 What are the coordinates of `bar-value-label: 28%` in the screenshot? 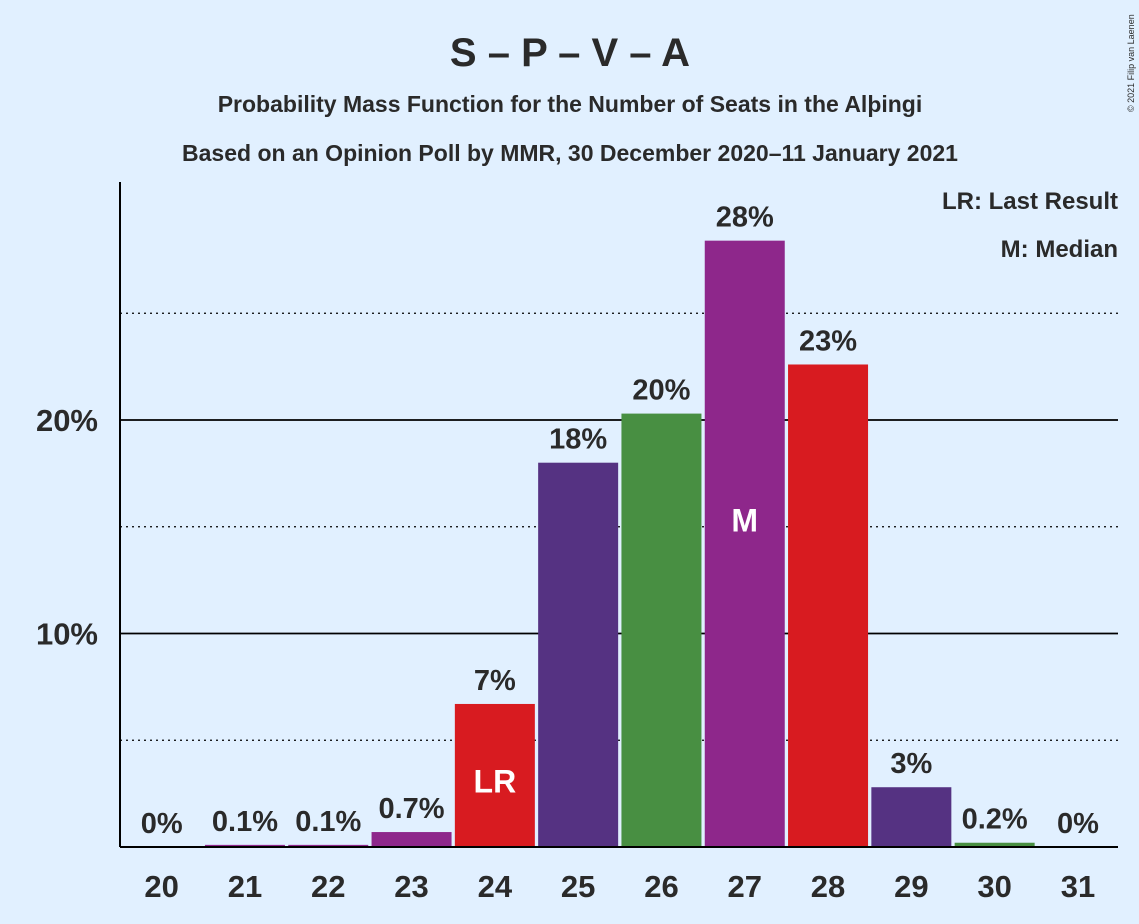 It's located at (745, 218).